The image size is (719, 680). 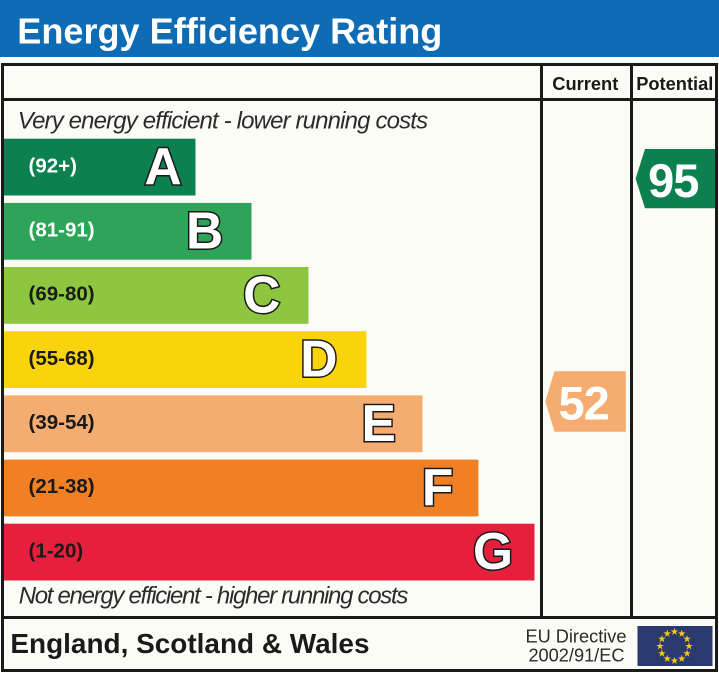 I want to click on svg-text: A, so click(x=162, y=166).